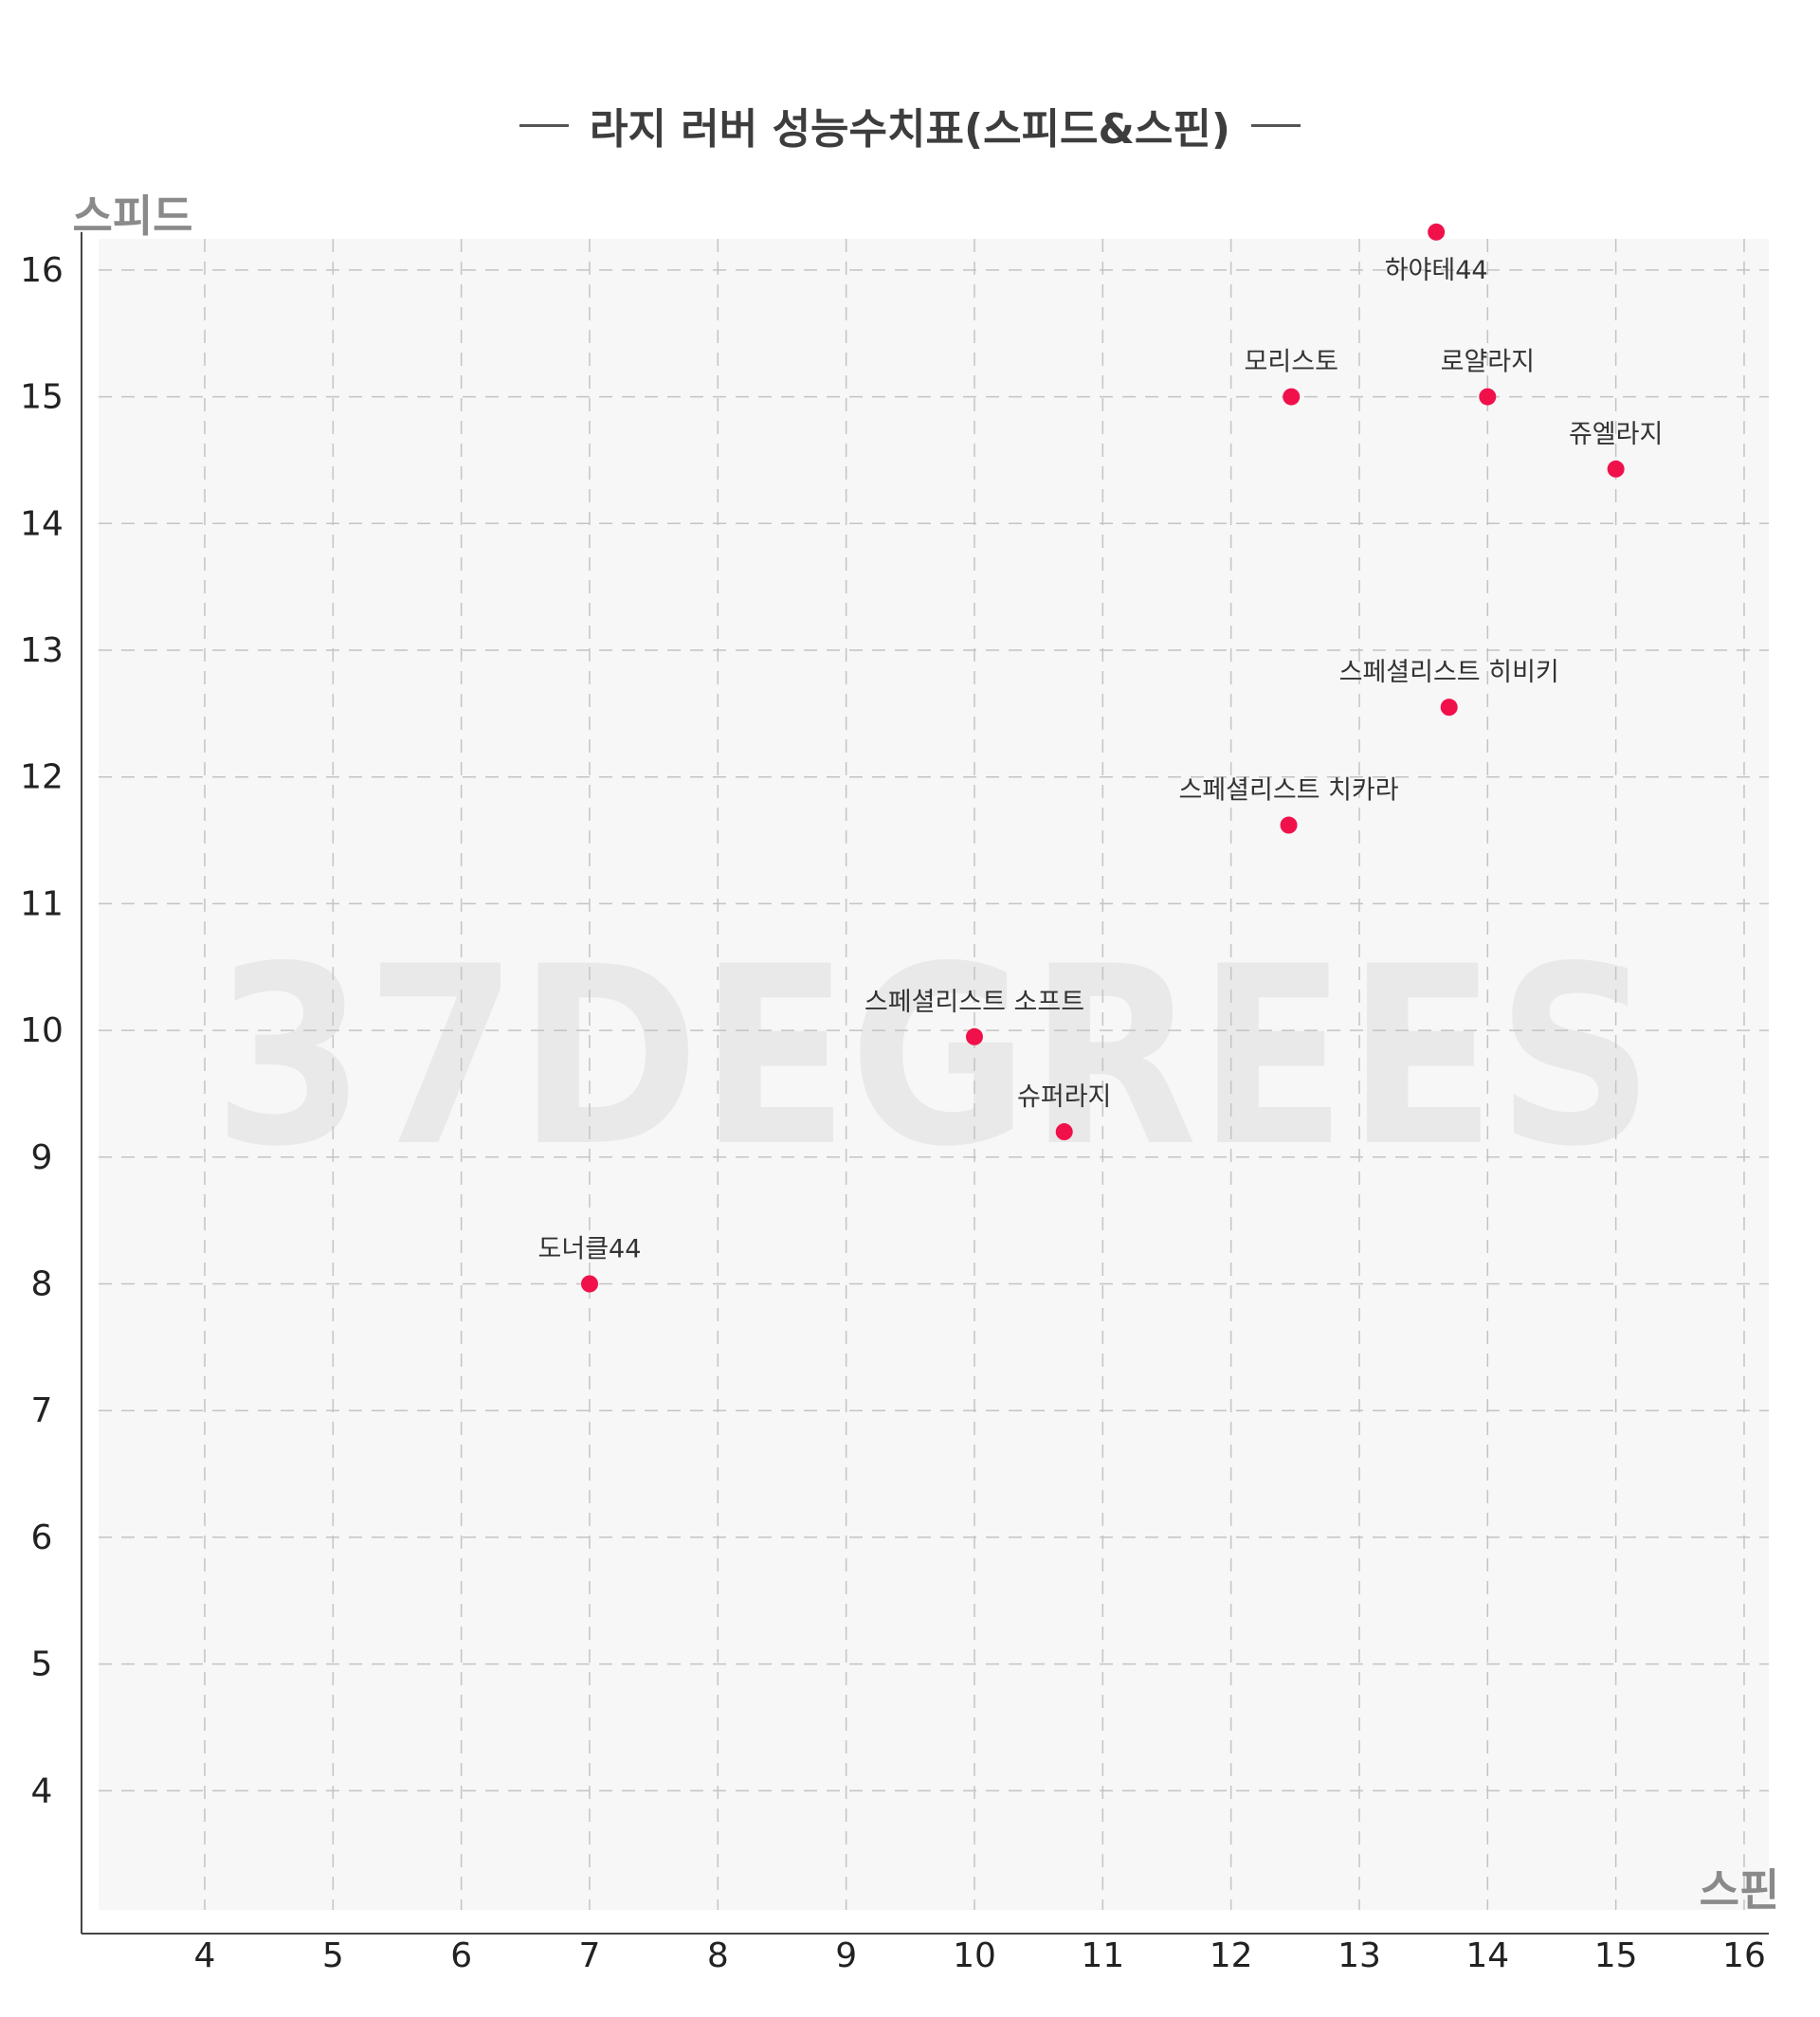 This screenshot has width=1820, height=2017. Describe the element at coordinates (133, 217) in the screenshot. I see `y-axis-title: 스피드` at that location.